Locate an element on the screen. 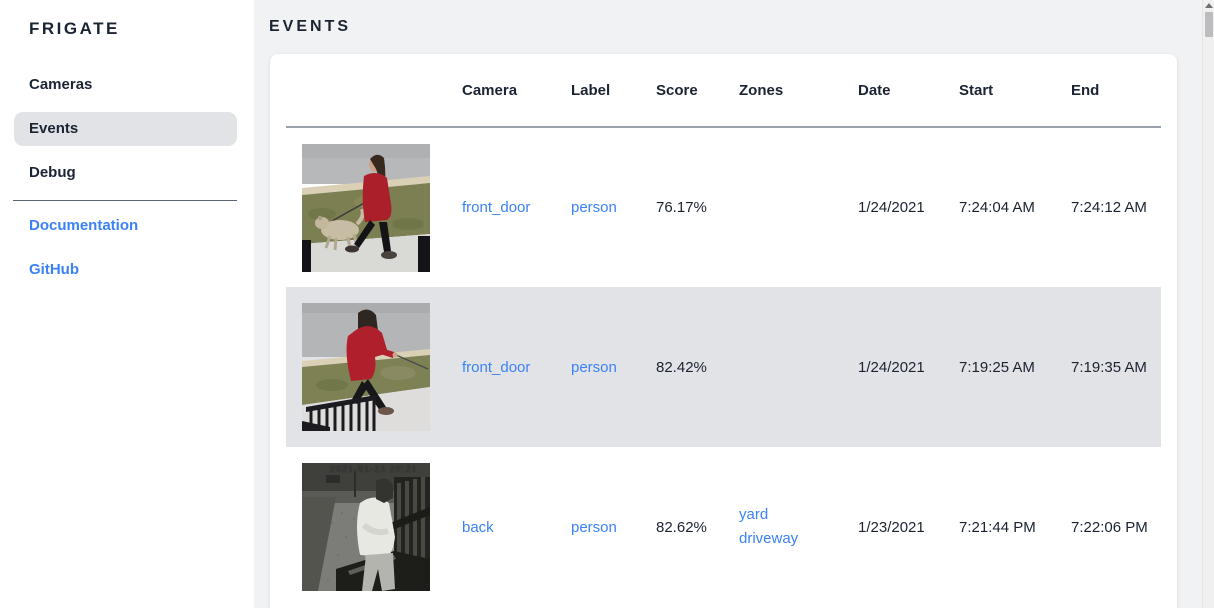 The image size is (1214, 608). sidebar-links: Documentation GitHub is located at coordinates (127, 248).